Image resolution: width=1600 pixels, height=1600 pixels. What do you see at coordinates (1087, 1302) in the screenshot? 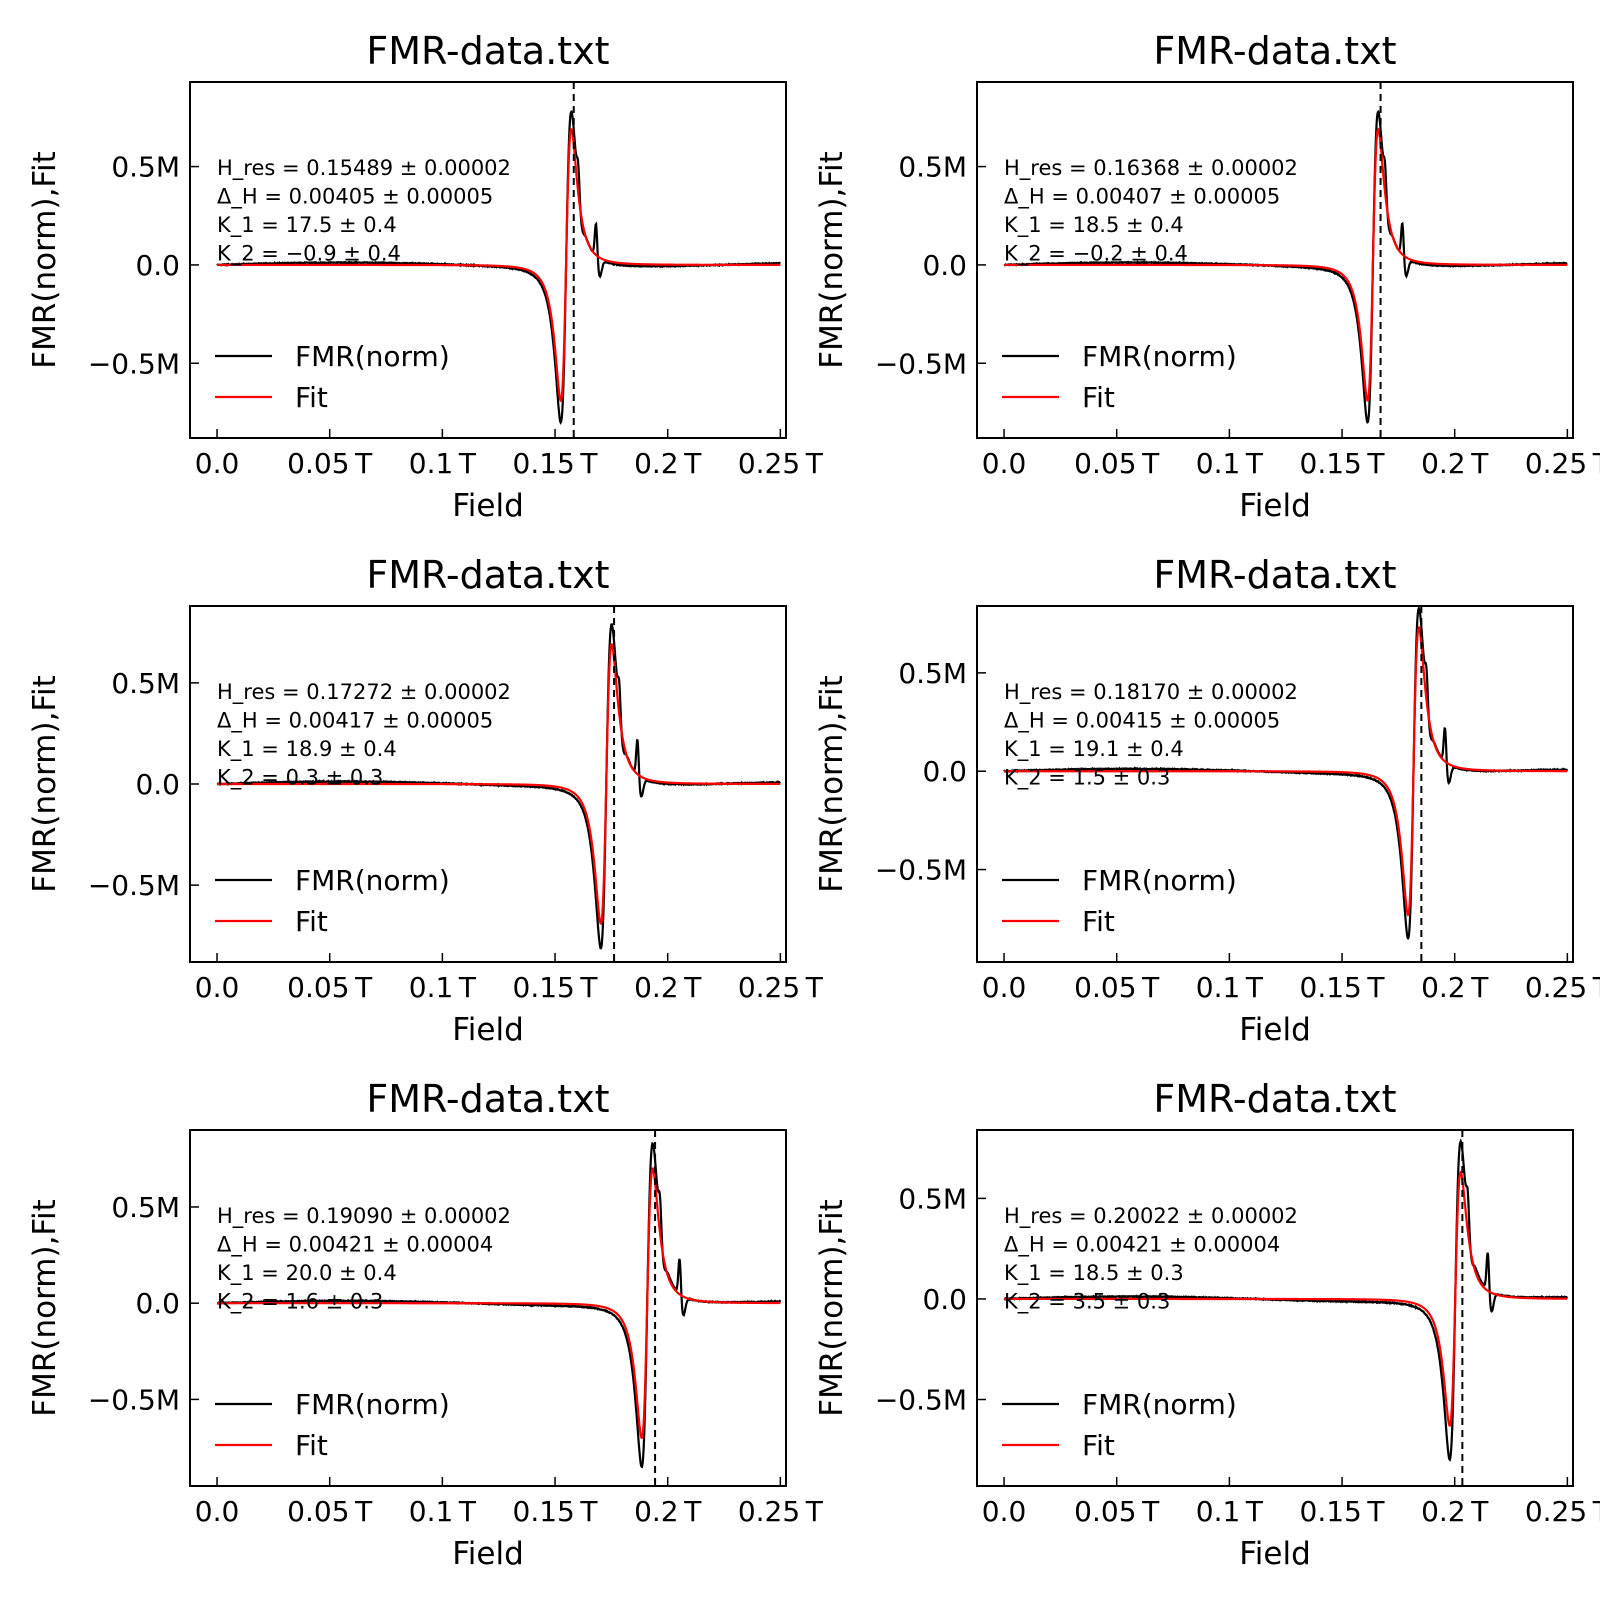
I see `fit-annotation: K_2 = 3.5 ± 0.3` at bounding box center [1087, 1302].